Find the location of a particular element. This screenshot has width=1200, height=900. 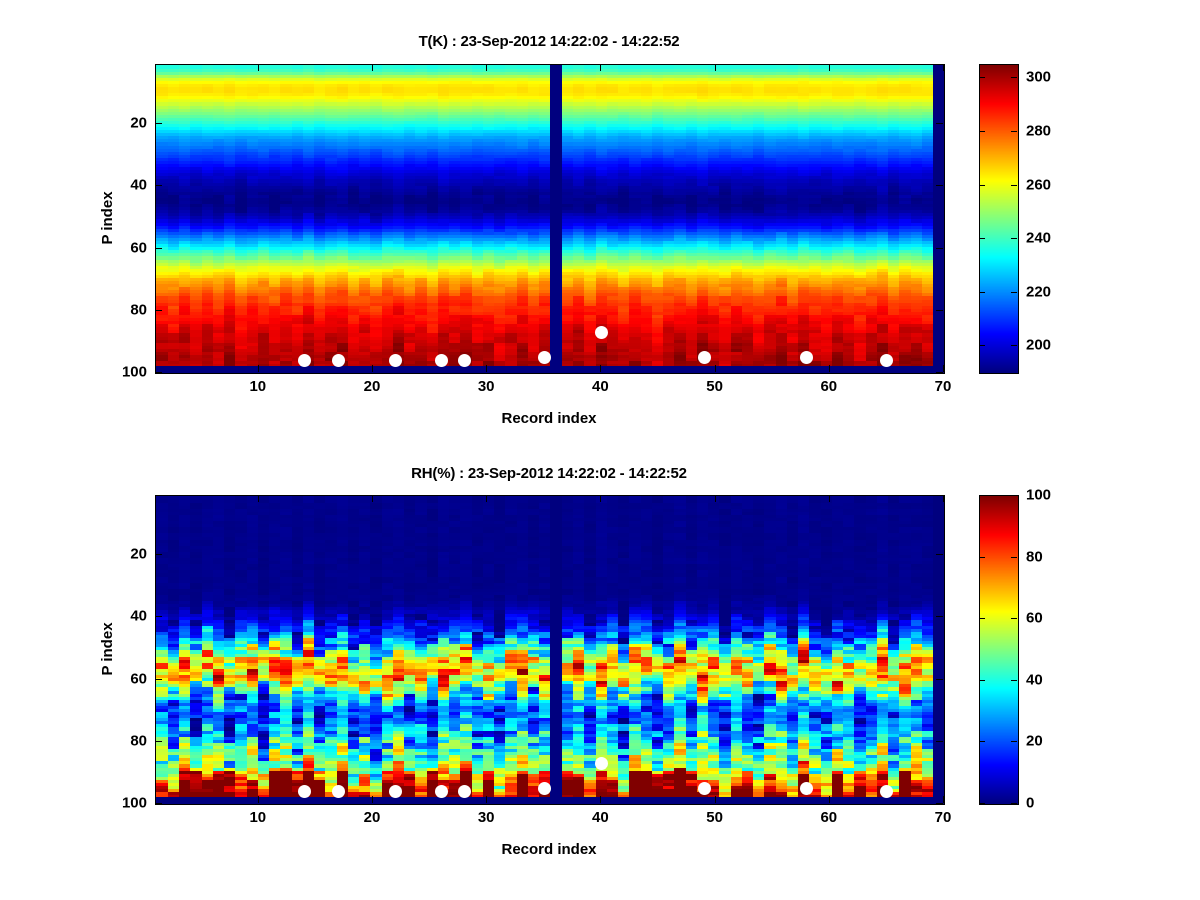

colorbar-gradient-humidity is located at coordinates (999, 650).